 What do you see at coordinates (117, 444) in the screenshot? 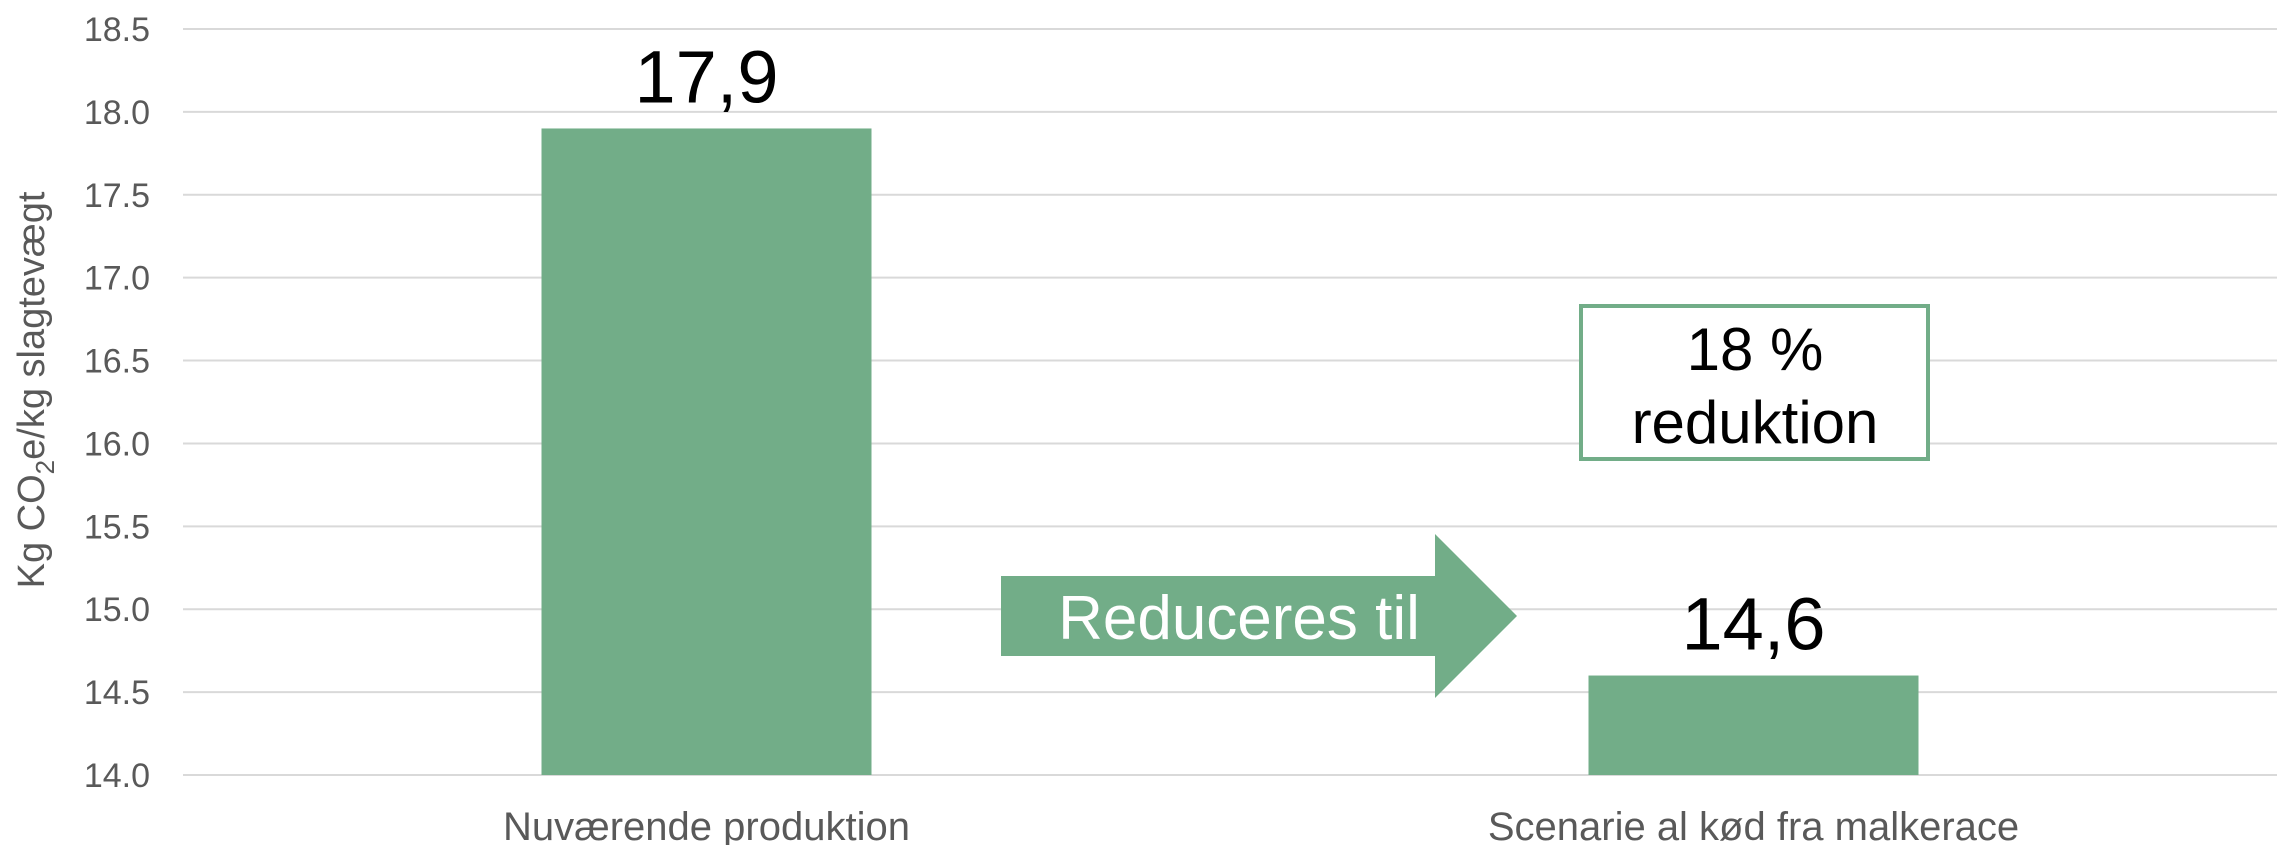
I see `y-tick-label: 16.0` at bounding box center [117, 444].